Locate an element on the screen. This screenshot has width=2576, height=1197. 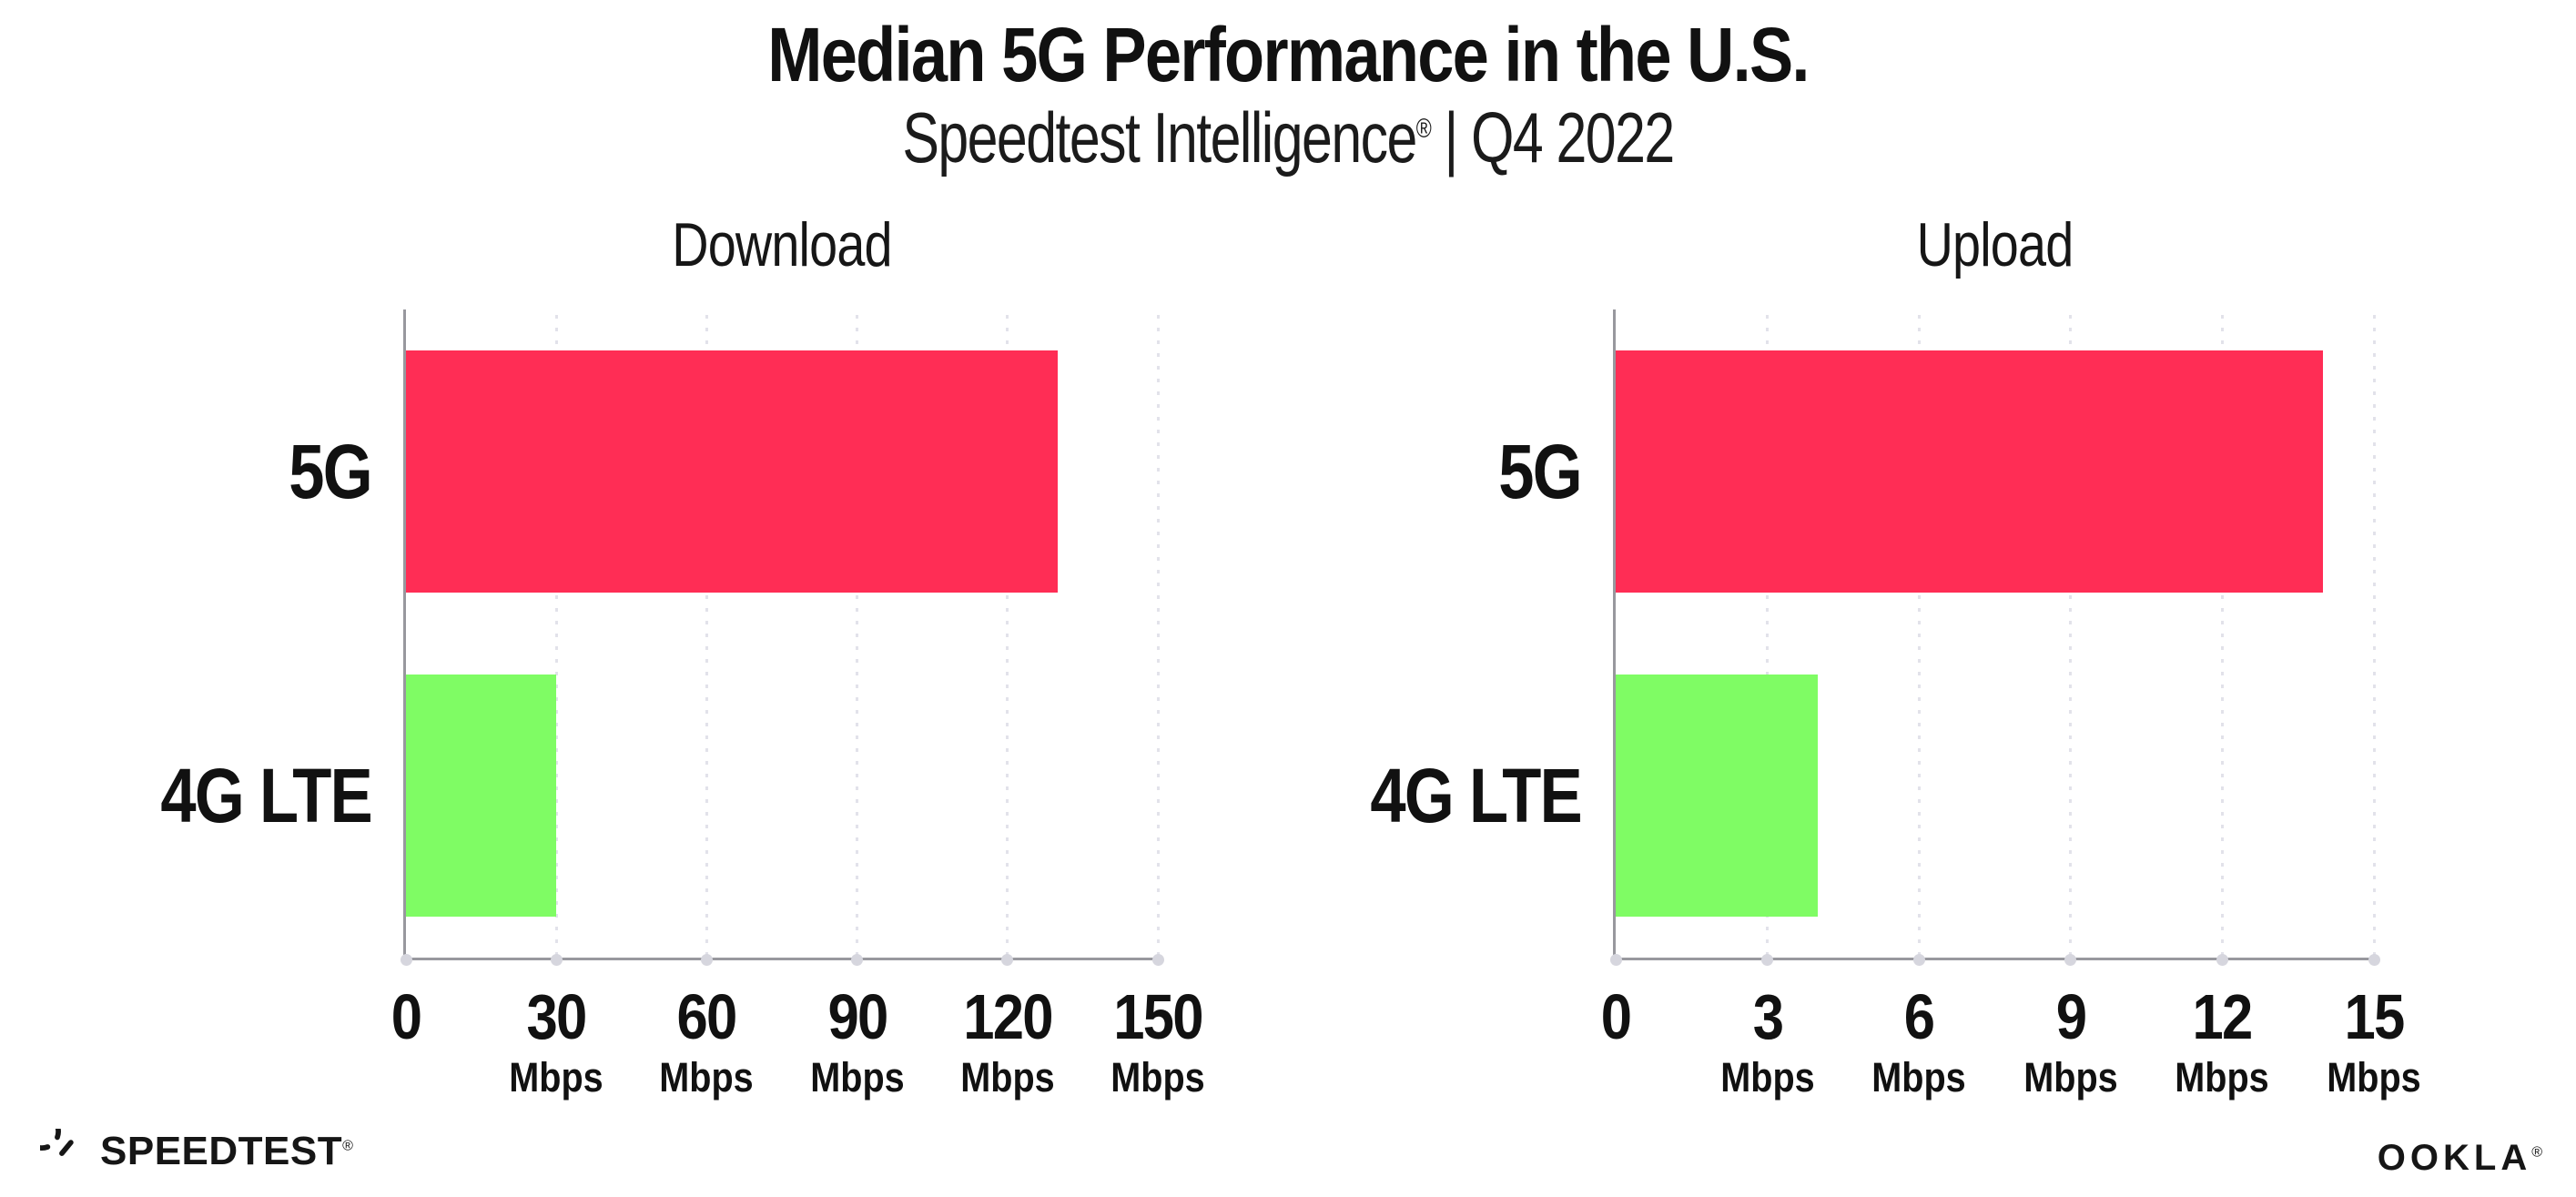
x-tick-label: 15 Mbps is located at coordinates (2374, 1043).